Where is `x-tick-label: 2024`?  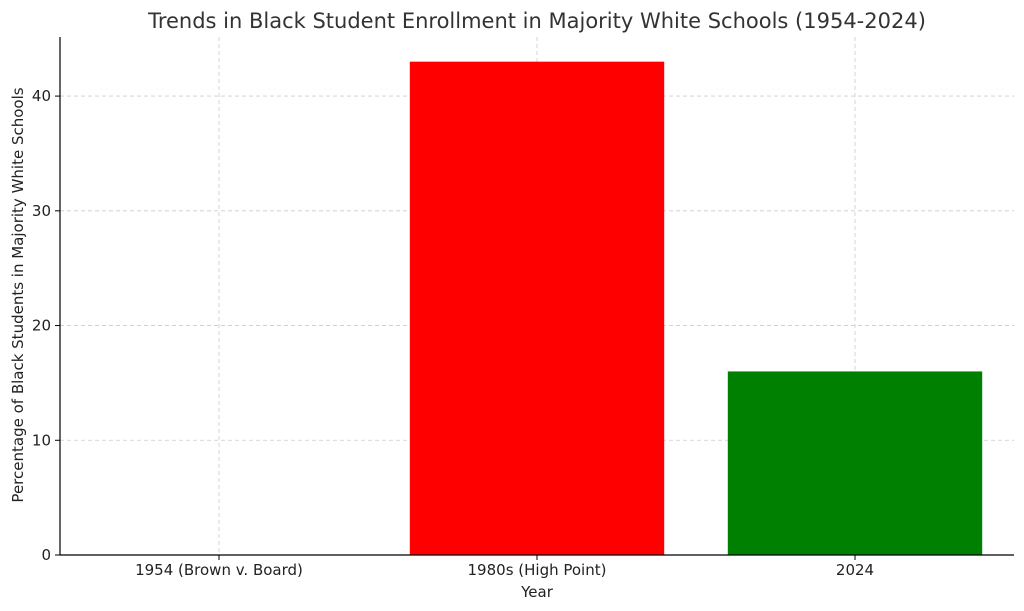 x-tick-label: 2024 is located at coordinates (855, 570).